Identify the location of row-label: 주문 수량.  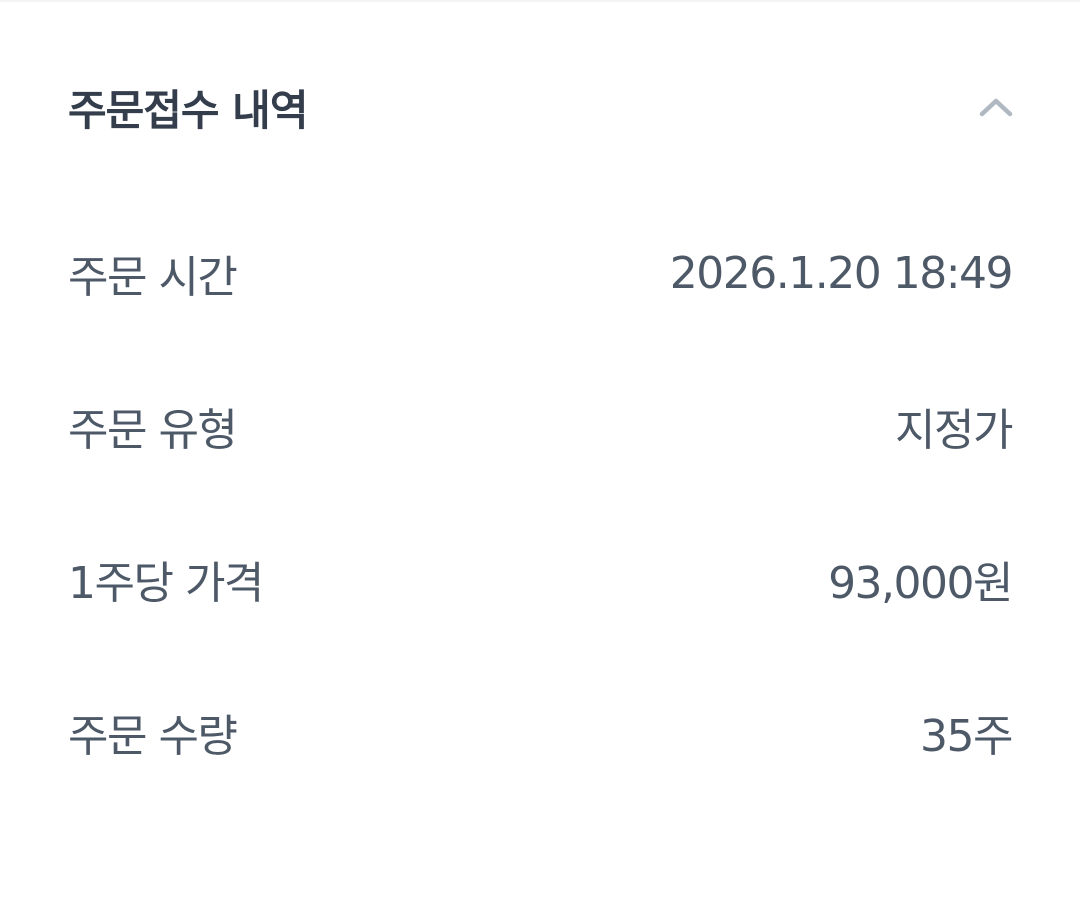
(153, 736).